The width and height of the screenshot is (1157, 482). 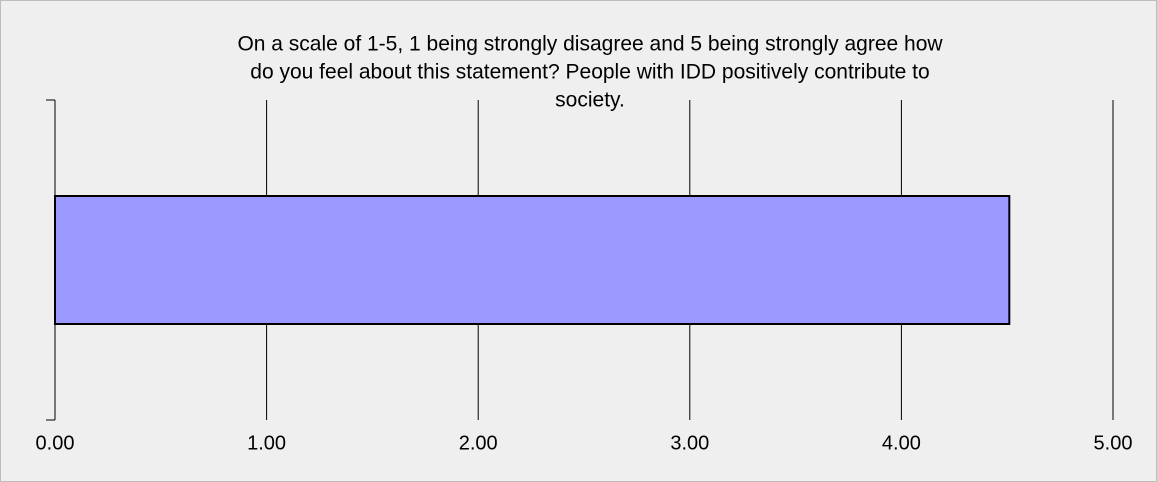 What do you see at coordinates (1113, 443) in the screenshot?
I see `x-tick-label: 5.00` at bounding box center [1113, 443].